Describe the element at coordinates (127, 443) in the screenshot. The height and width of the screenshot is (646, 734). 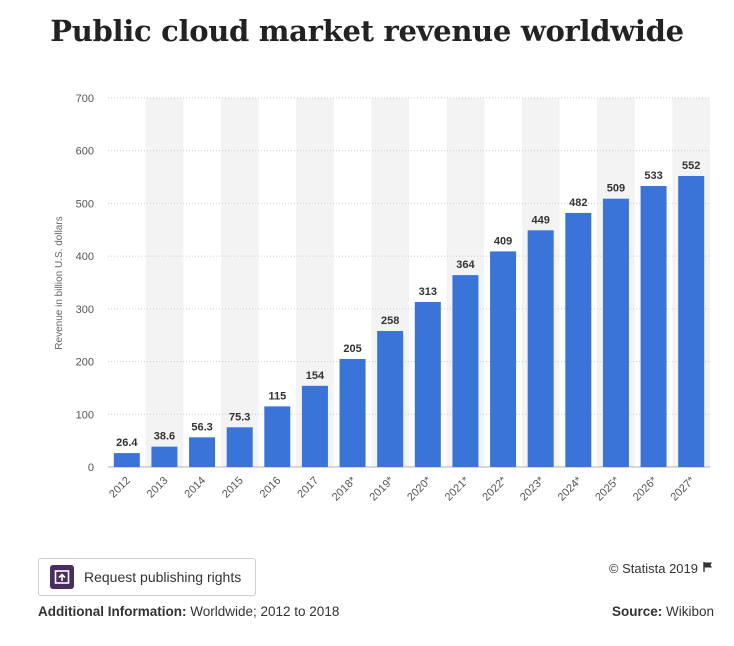
I see `value-label: 26.4` at that location.